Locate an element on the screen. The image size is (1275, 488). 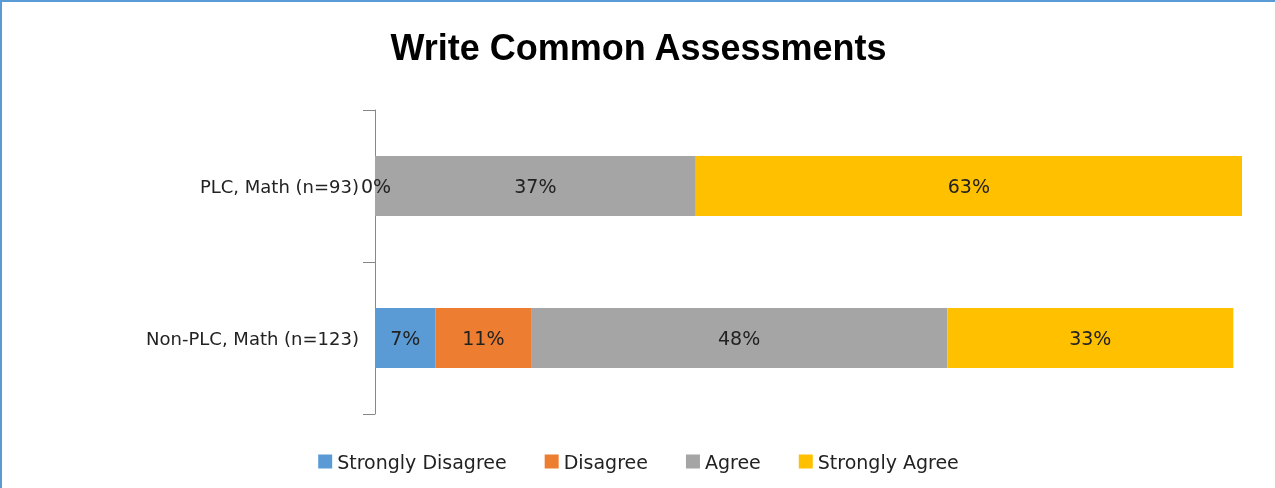
data-label: 37% is located at coordinates (535, 186).